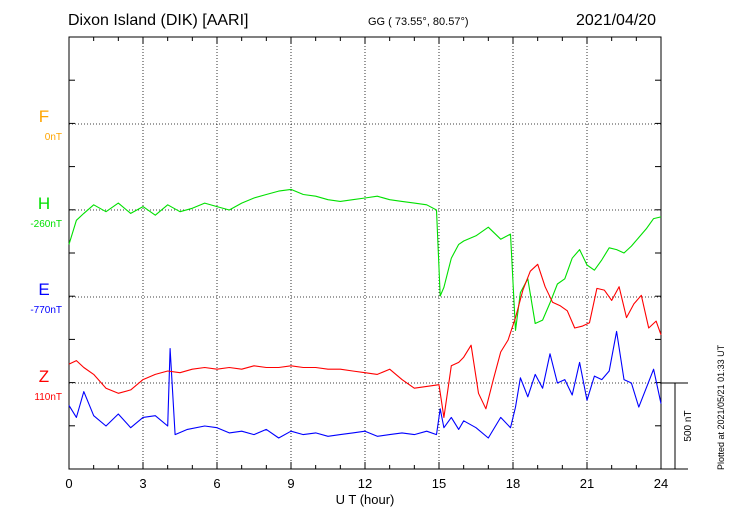  Describe the element at coordinates (68, 483) in the screenshot. I see `x-tick-label: 0` at that location.